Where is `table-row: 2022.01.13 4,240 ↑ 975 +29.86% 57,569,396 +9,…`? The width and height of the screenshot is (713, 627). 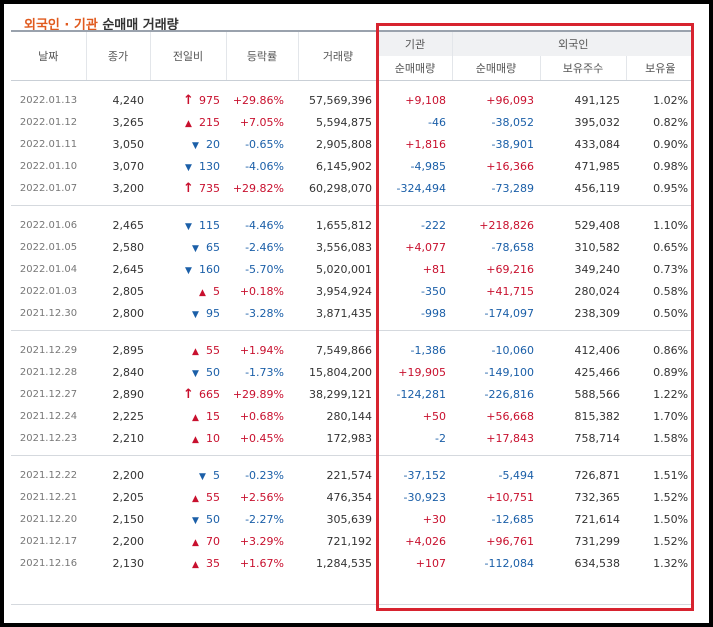 table-row: 2022.01.13 4,240 ↑ 975 +29.86% 57,569,396 +9,… is located at coordinates (352, 100).